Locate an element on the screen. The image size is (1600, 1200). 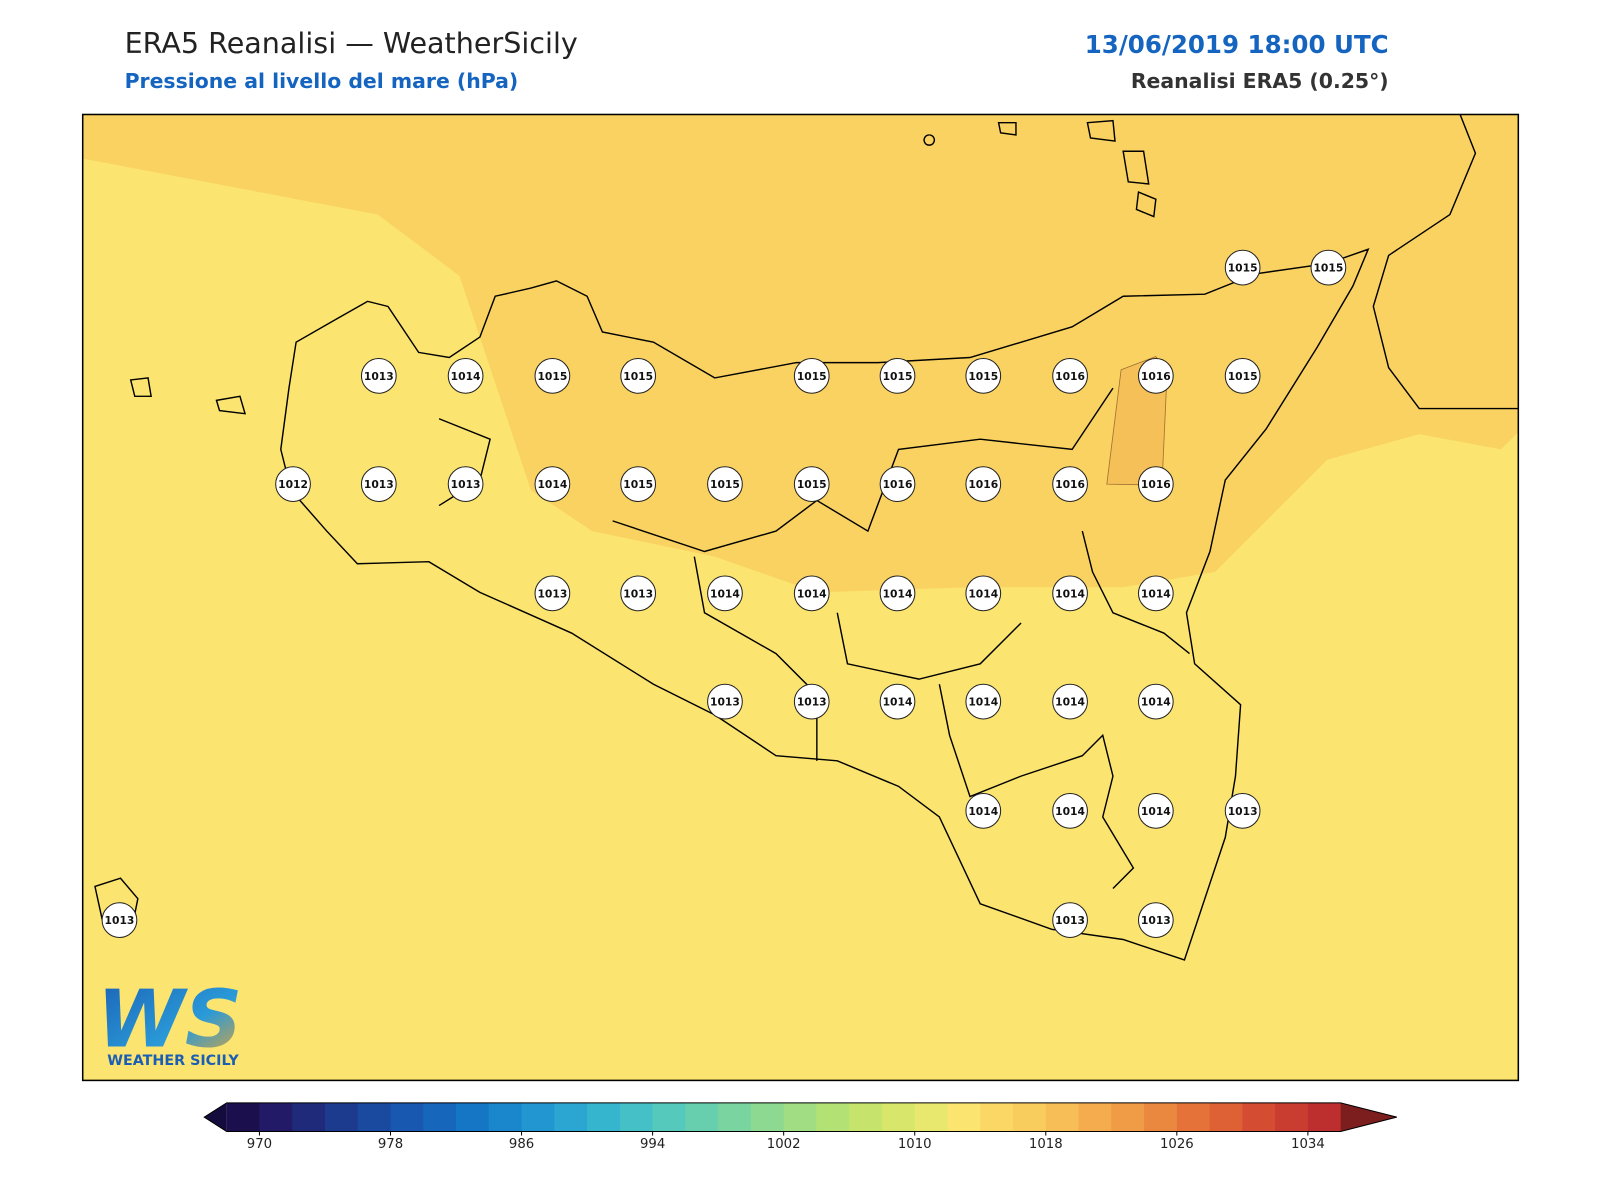
logo-text: WEATHER SICILY is located at coordinates (173, 1061).